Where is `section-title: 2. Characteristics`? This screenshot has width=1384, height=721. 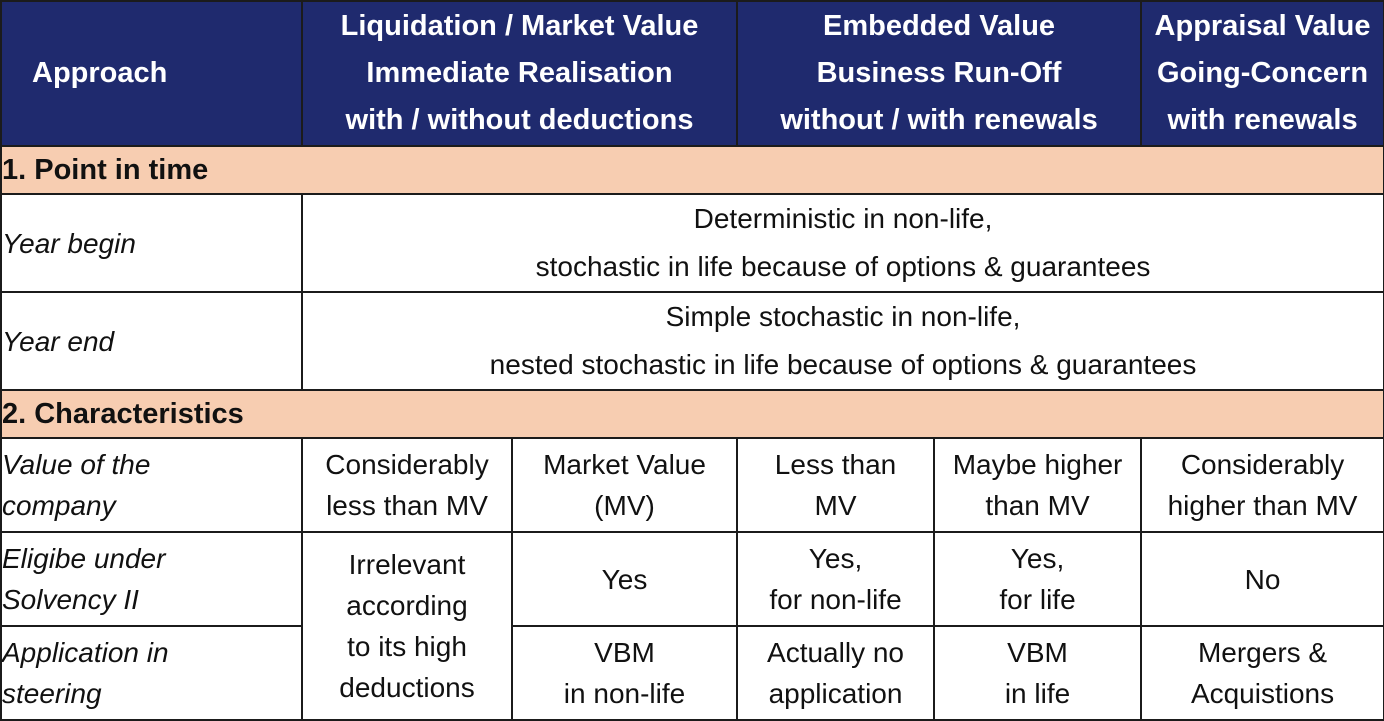 section-title: 2. Characteristics is located at coordinates (692, 414).